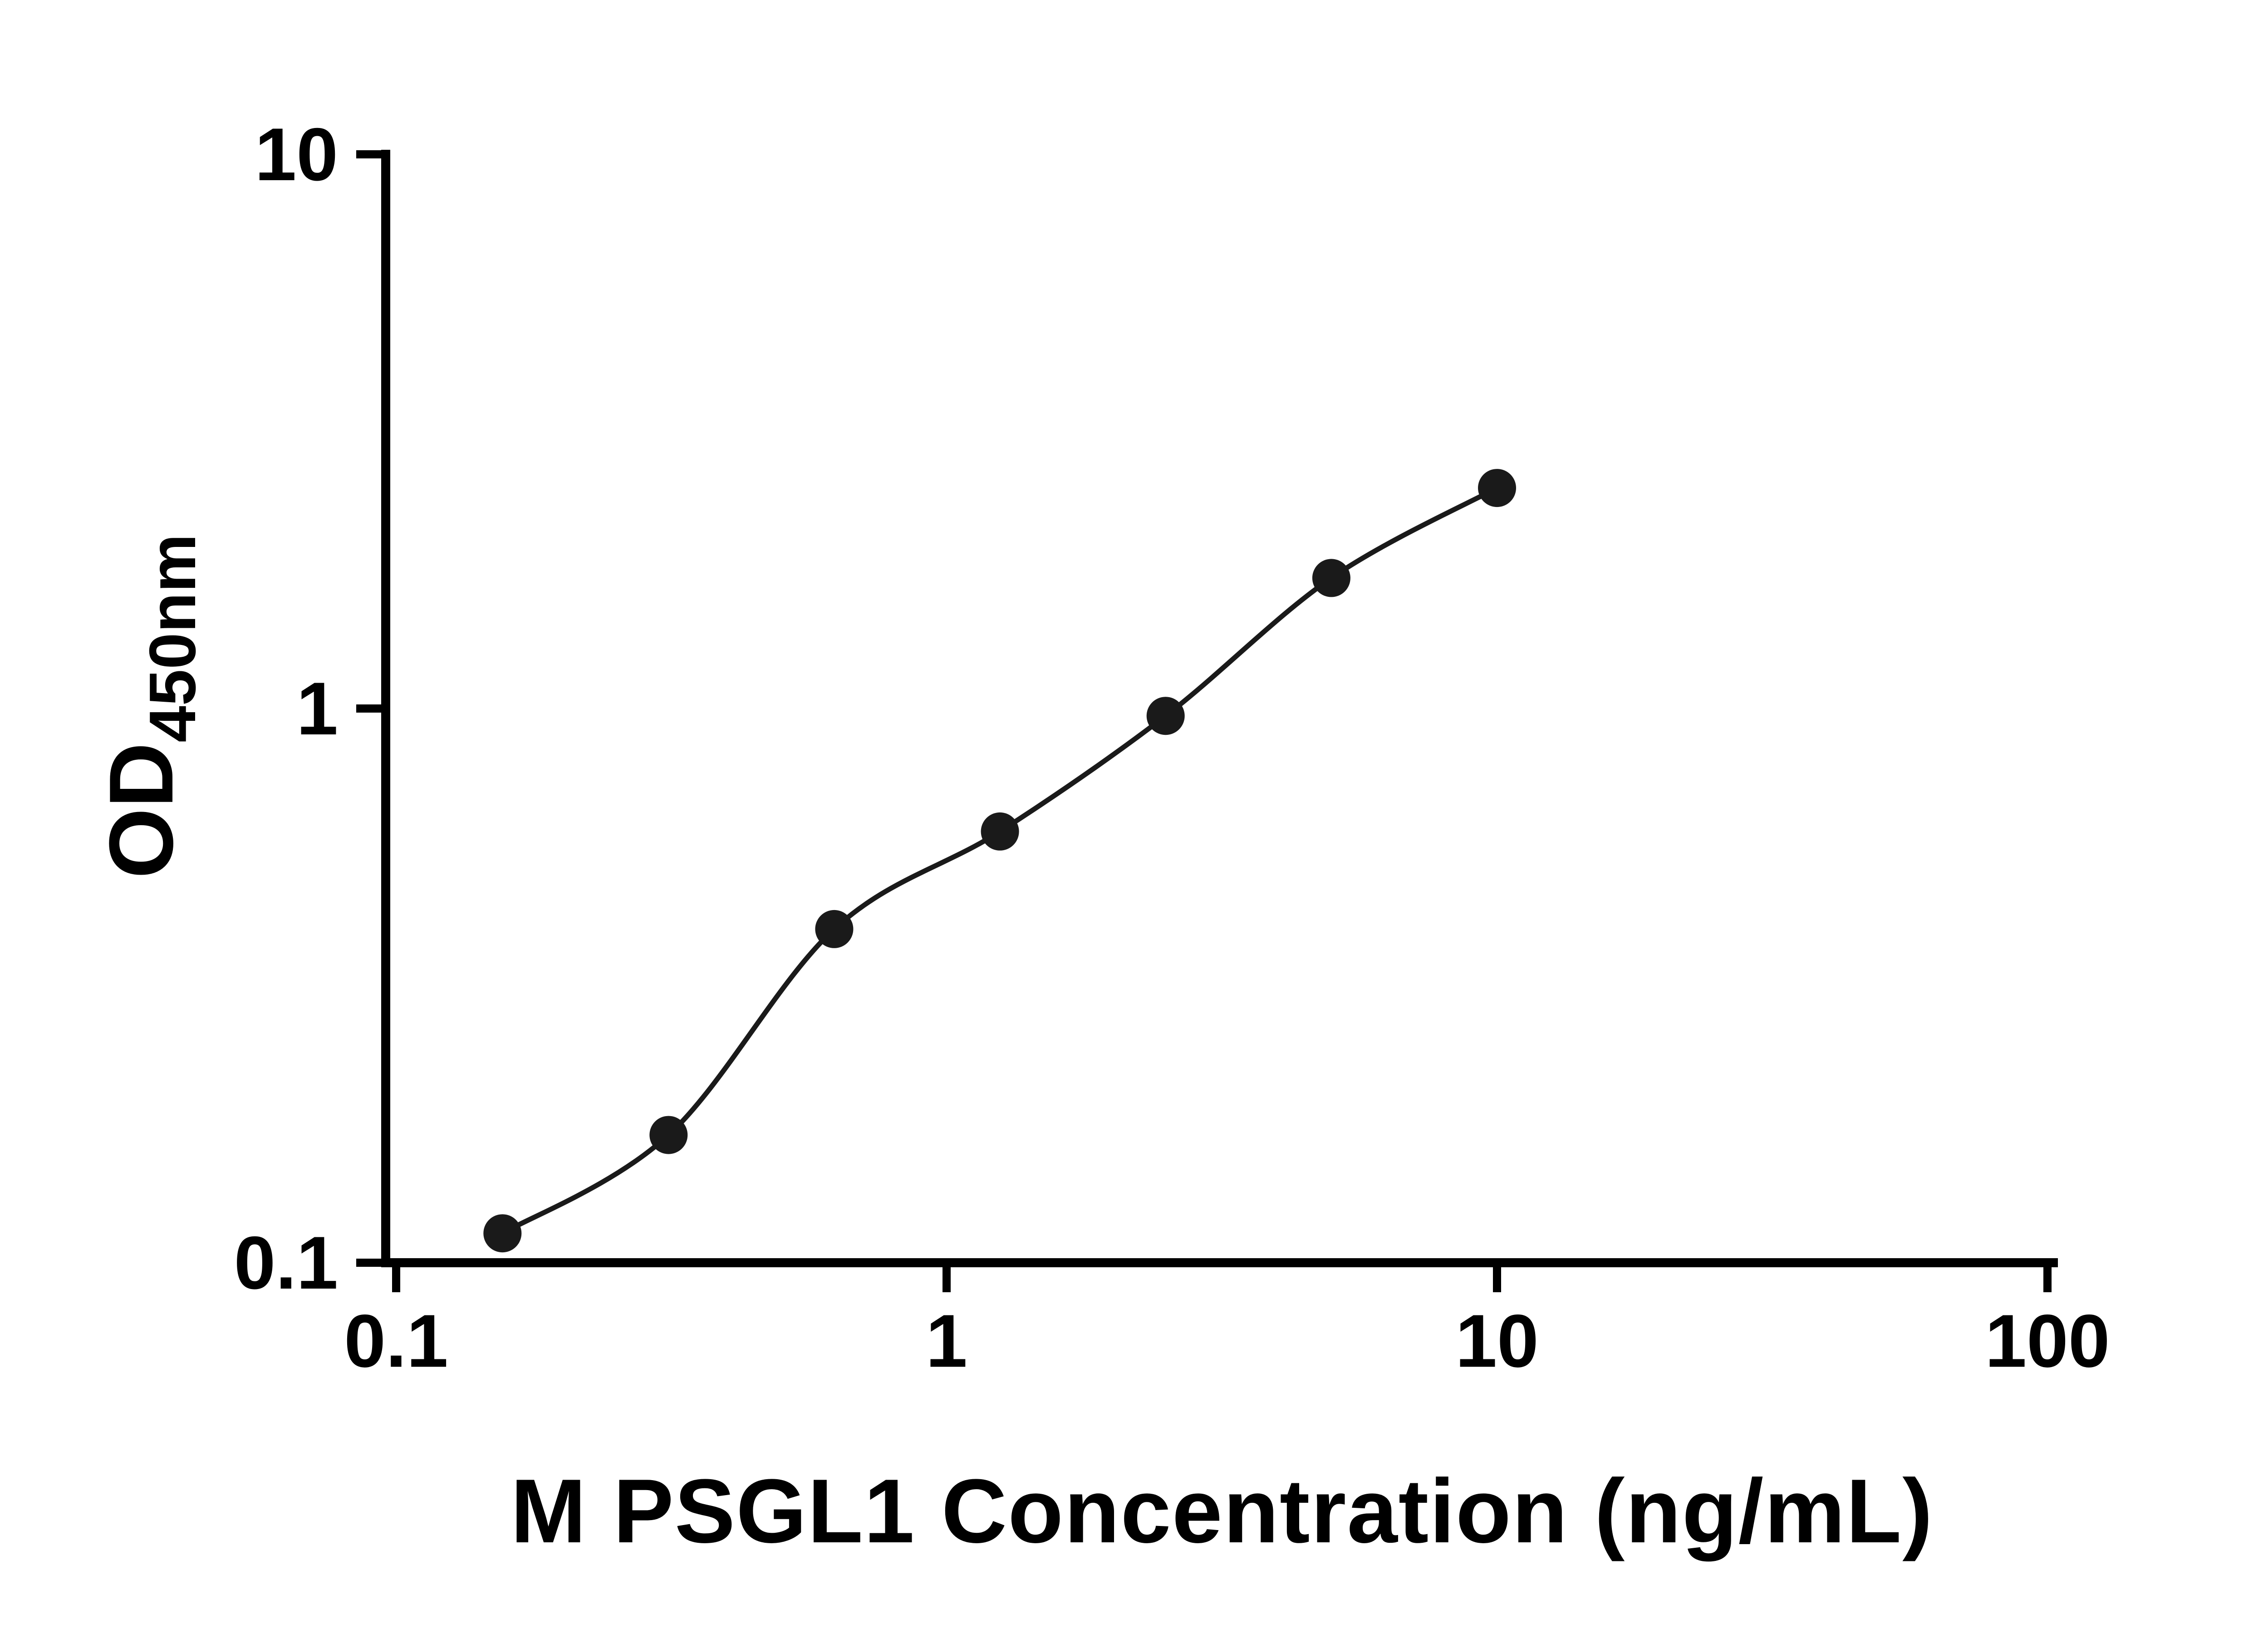 This screenshot has width=2268, height=1634. I want to click on x-tick-label: 100, so click(2047, 1341).